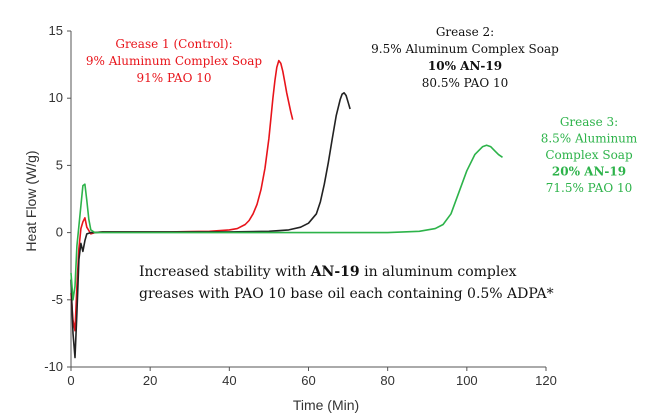 The image size is (662, 418). What do you see at coordinates (589, 139) in the screenshot?
I see `grease3-label-line: 8.5% Aluminum` at bounding box center [589, 139].